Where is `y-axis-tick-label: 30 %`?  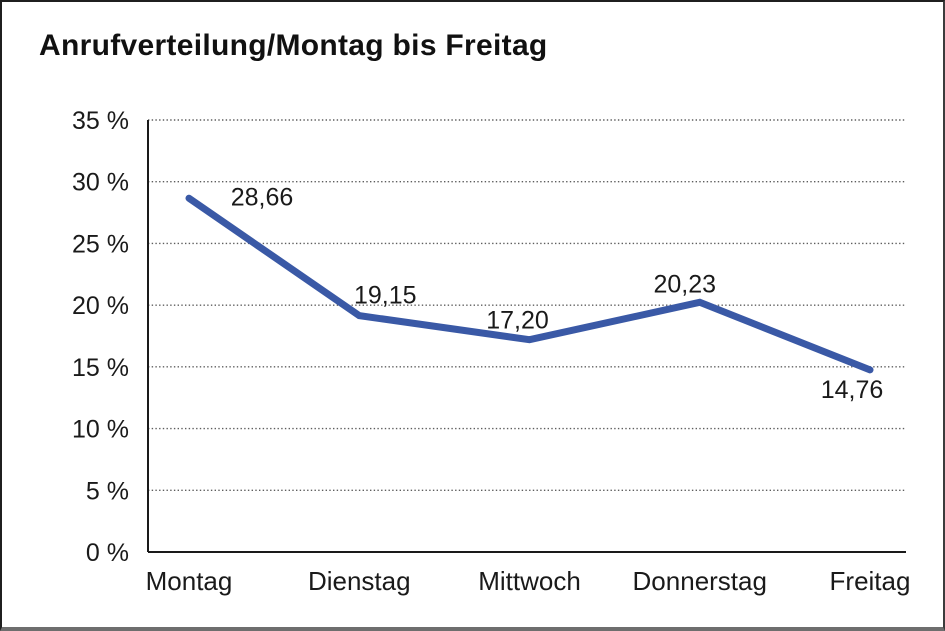 y-axis-tick-label: 30 % is located at coordinates (100, 183).